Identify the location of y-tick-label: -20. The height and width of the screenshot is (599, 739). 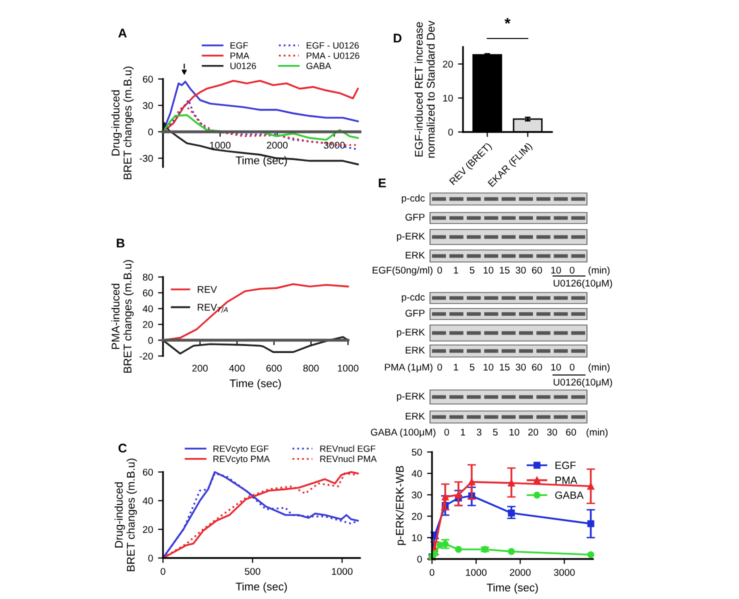
(146, 356).